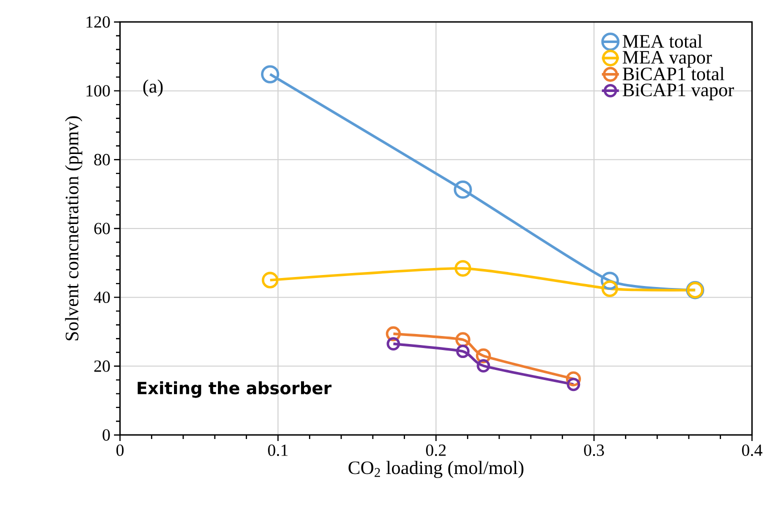 The image size is (776, 531). What do you see at coordinates (662, 41) in the screenshot?
I see `legend-label: MEA total` at bounding box center [662, 41].